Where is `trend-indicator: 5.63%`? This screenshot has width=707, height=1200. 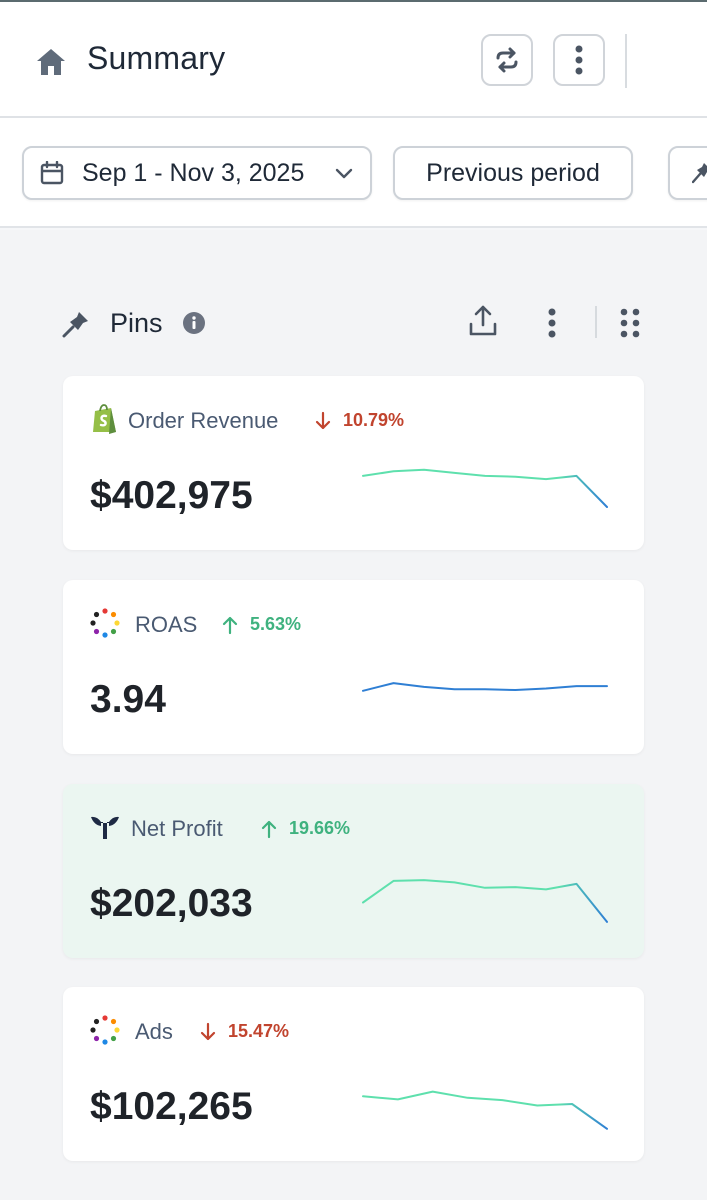
trend-indicator: 5.63% is located at coordinates (260, 624).